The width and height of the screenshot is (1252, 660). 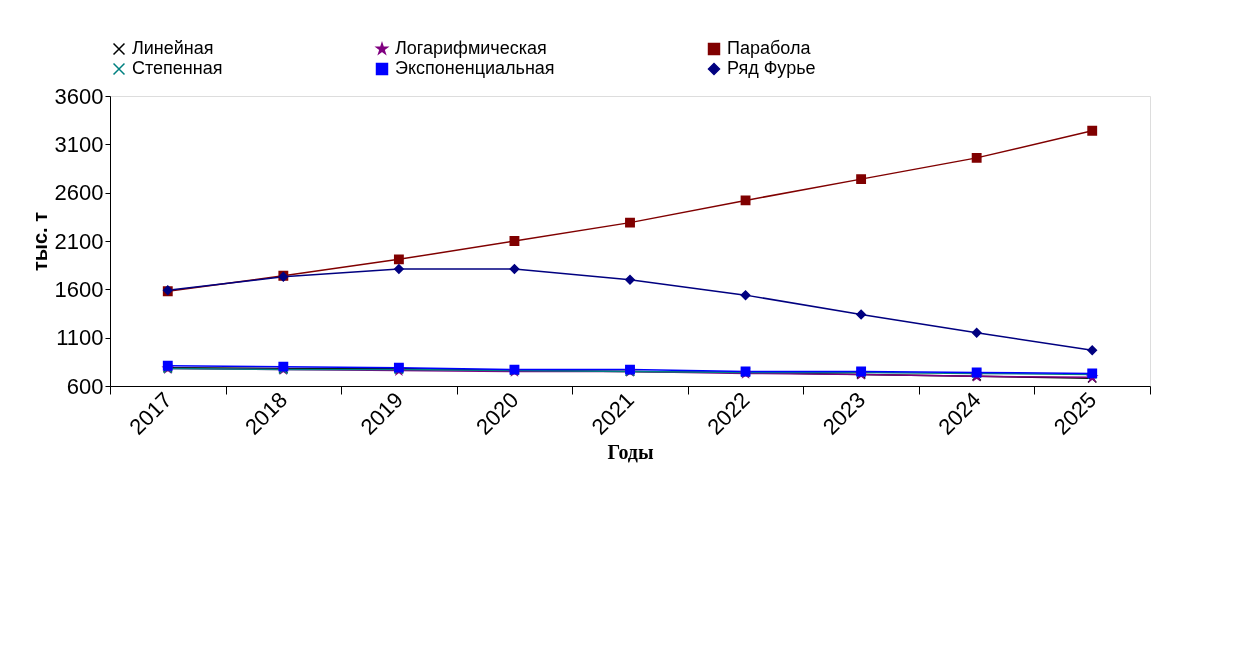 What do you see at coordinates (79, 241) in the screenshot?
I see `y-tick-label: 2100` at bounding box center [79, 241].